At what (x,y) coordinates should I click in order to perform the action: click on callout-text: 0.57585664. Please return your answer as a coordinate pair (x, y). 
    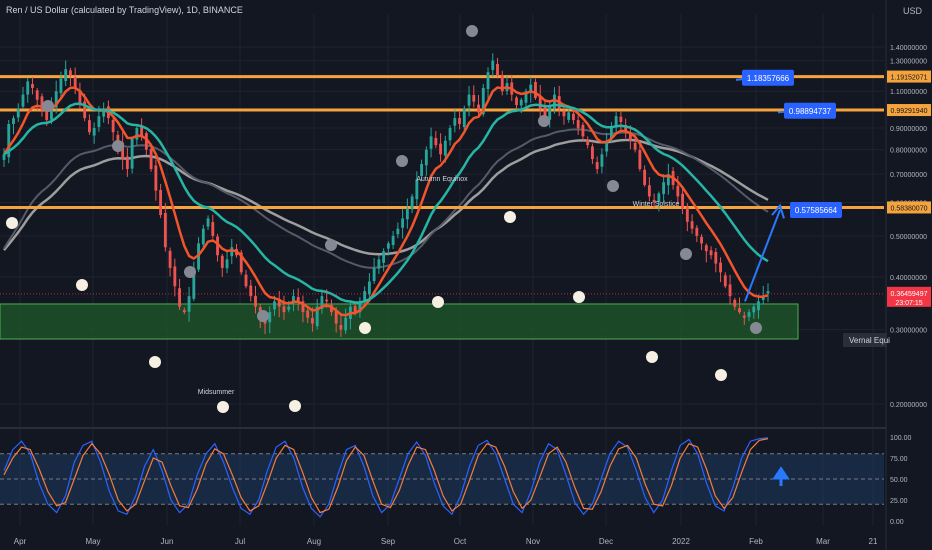
    Looking at the image, I should click on (816, 210).